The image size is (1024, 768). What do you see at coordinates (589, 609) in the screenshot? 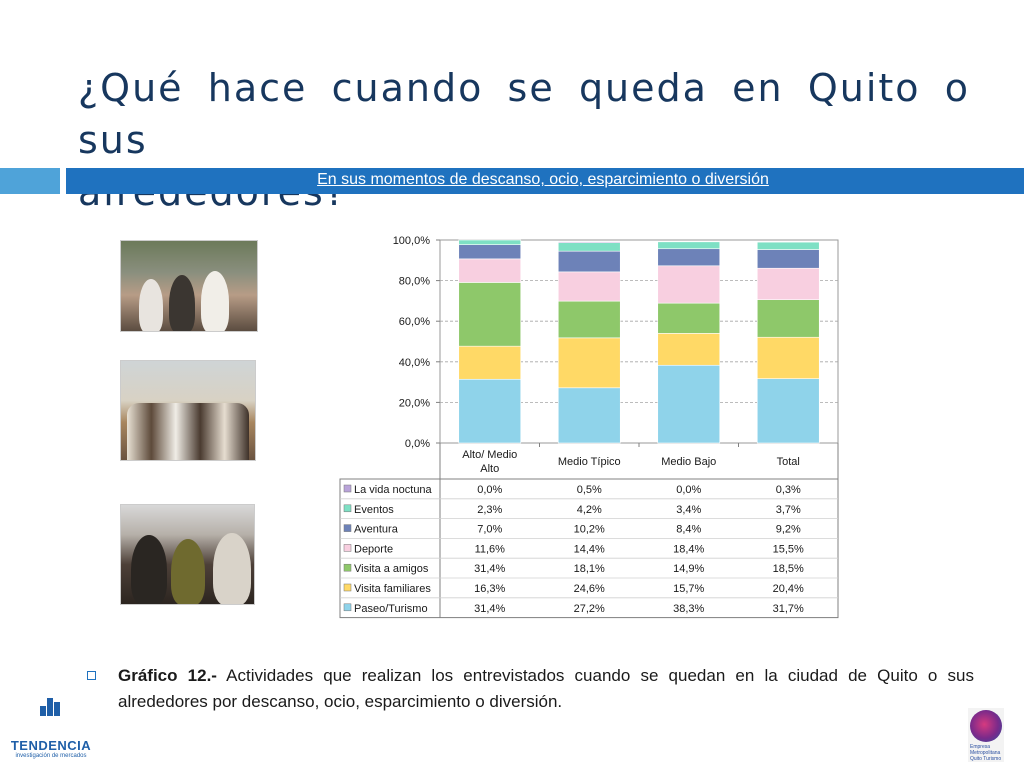
I see `data-label: 27,2%` at bounding box center [589, 609].